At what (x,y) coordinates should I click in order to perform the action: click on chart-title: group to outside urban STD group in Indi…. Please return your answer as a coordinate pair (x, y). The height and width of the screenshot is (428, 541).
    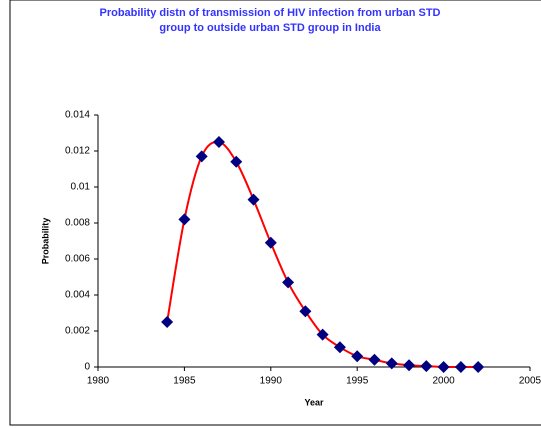
    Looking at the image, I should click on (270, 28).